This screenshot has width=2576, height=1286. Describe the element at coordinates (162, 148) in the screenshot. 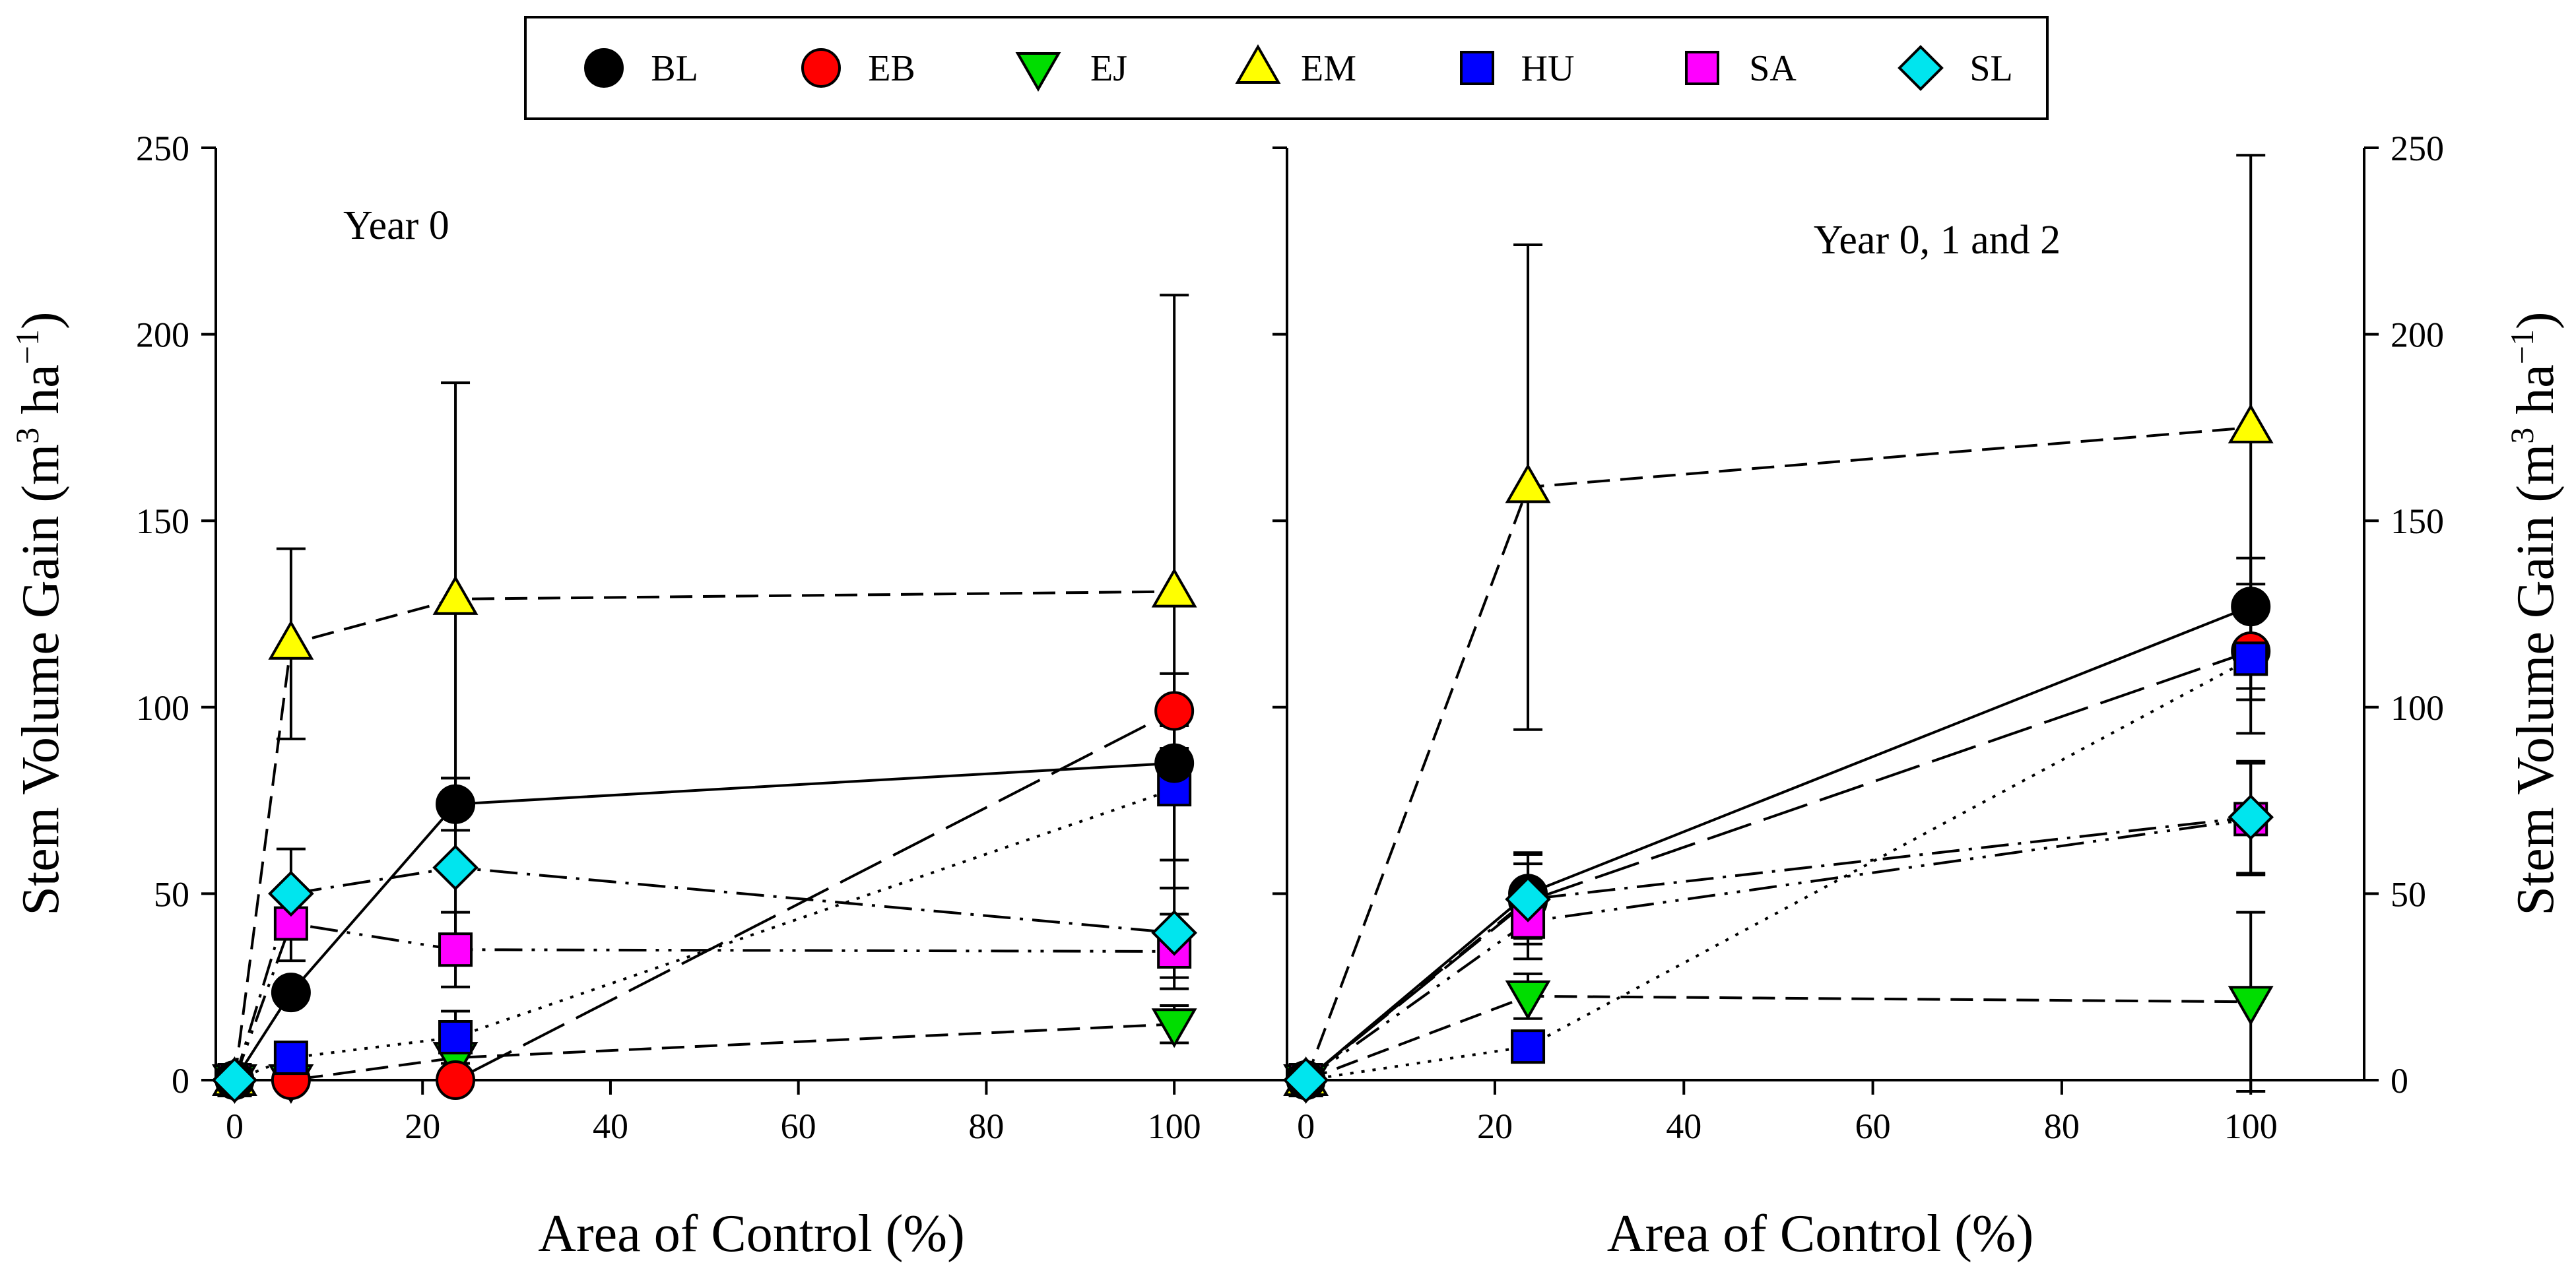

I see `y-tick-label: 250` at that location.